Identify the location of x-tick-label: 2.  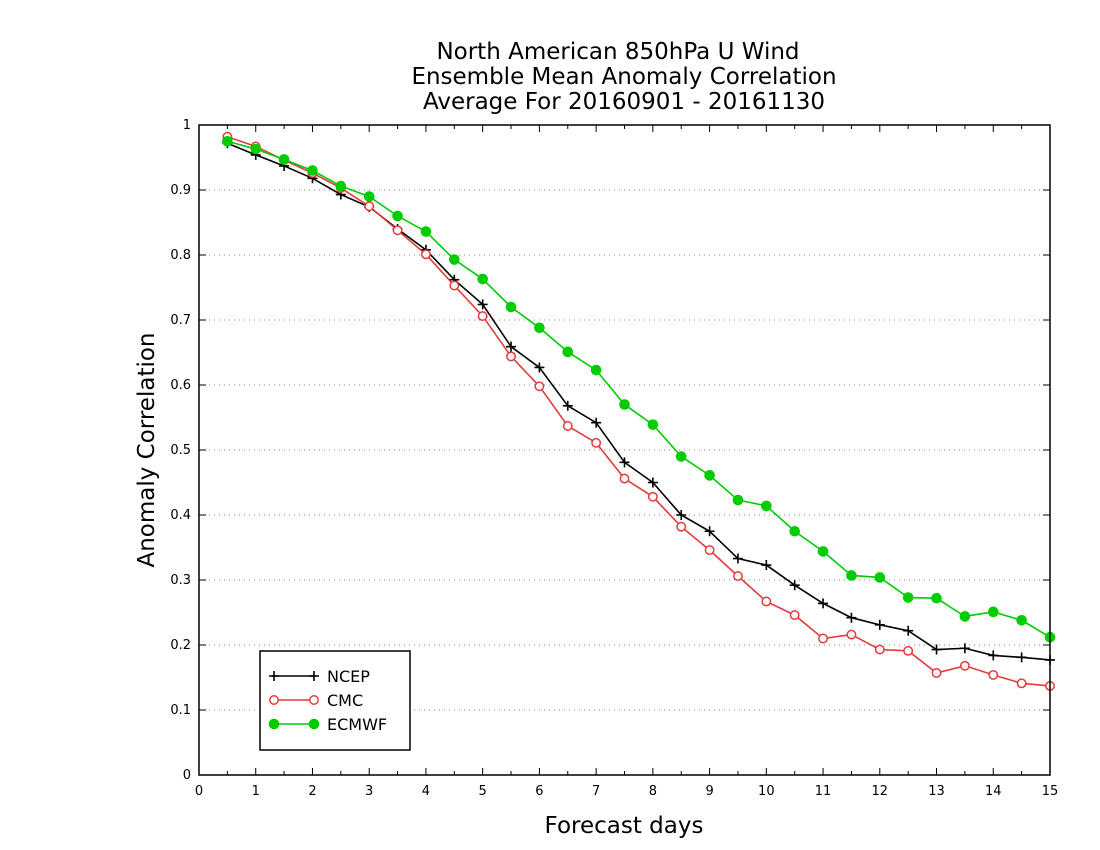
(312, 791).